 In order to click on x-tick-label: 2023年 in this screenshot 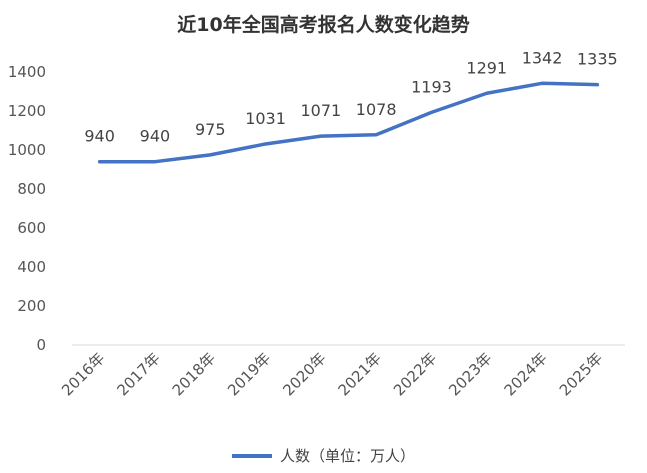, I will do `click(470, 374)`.